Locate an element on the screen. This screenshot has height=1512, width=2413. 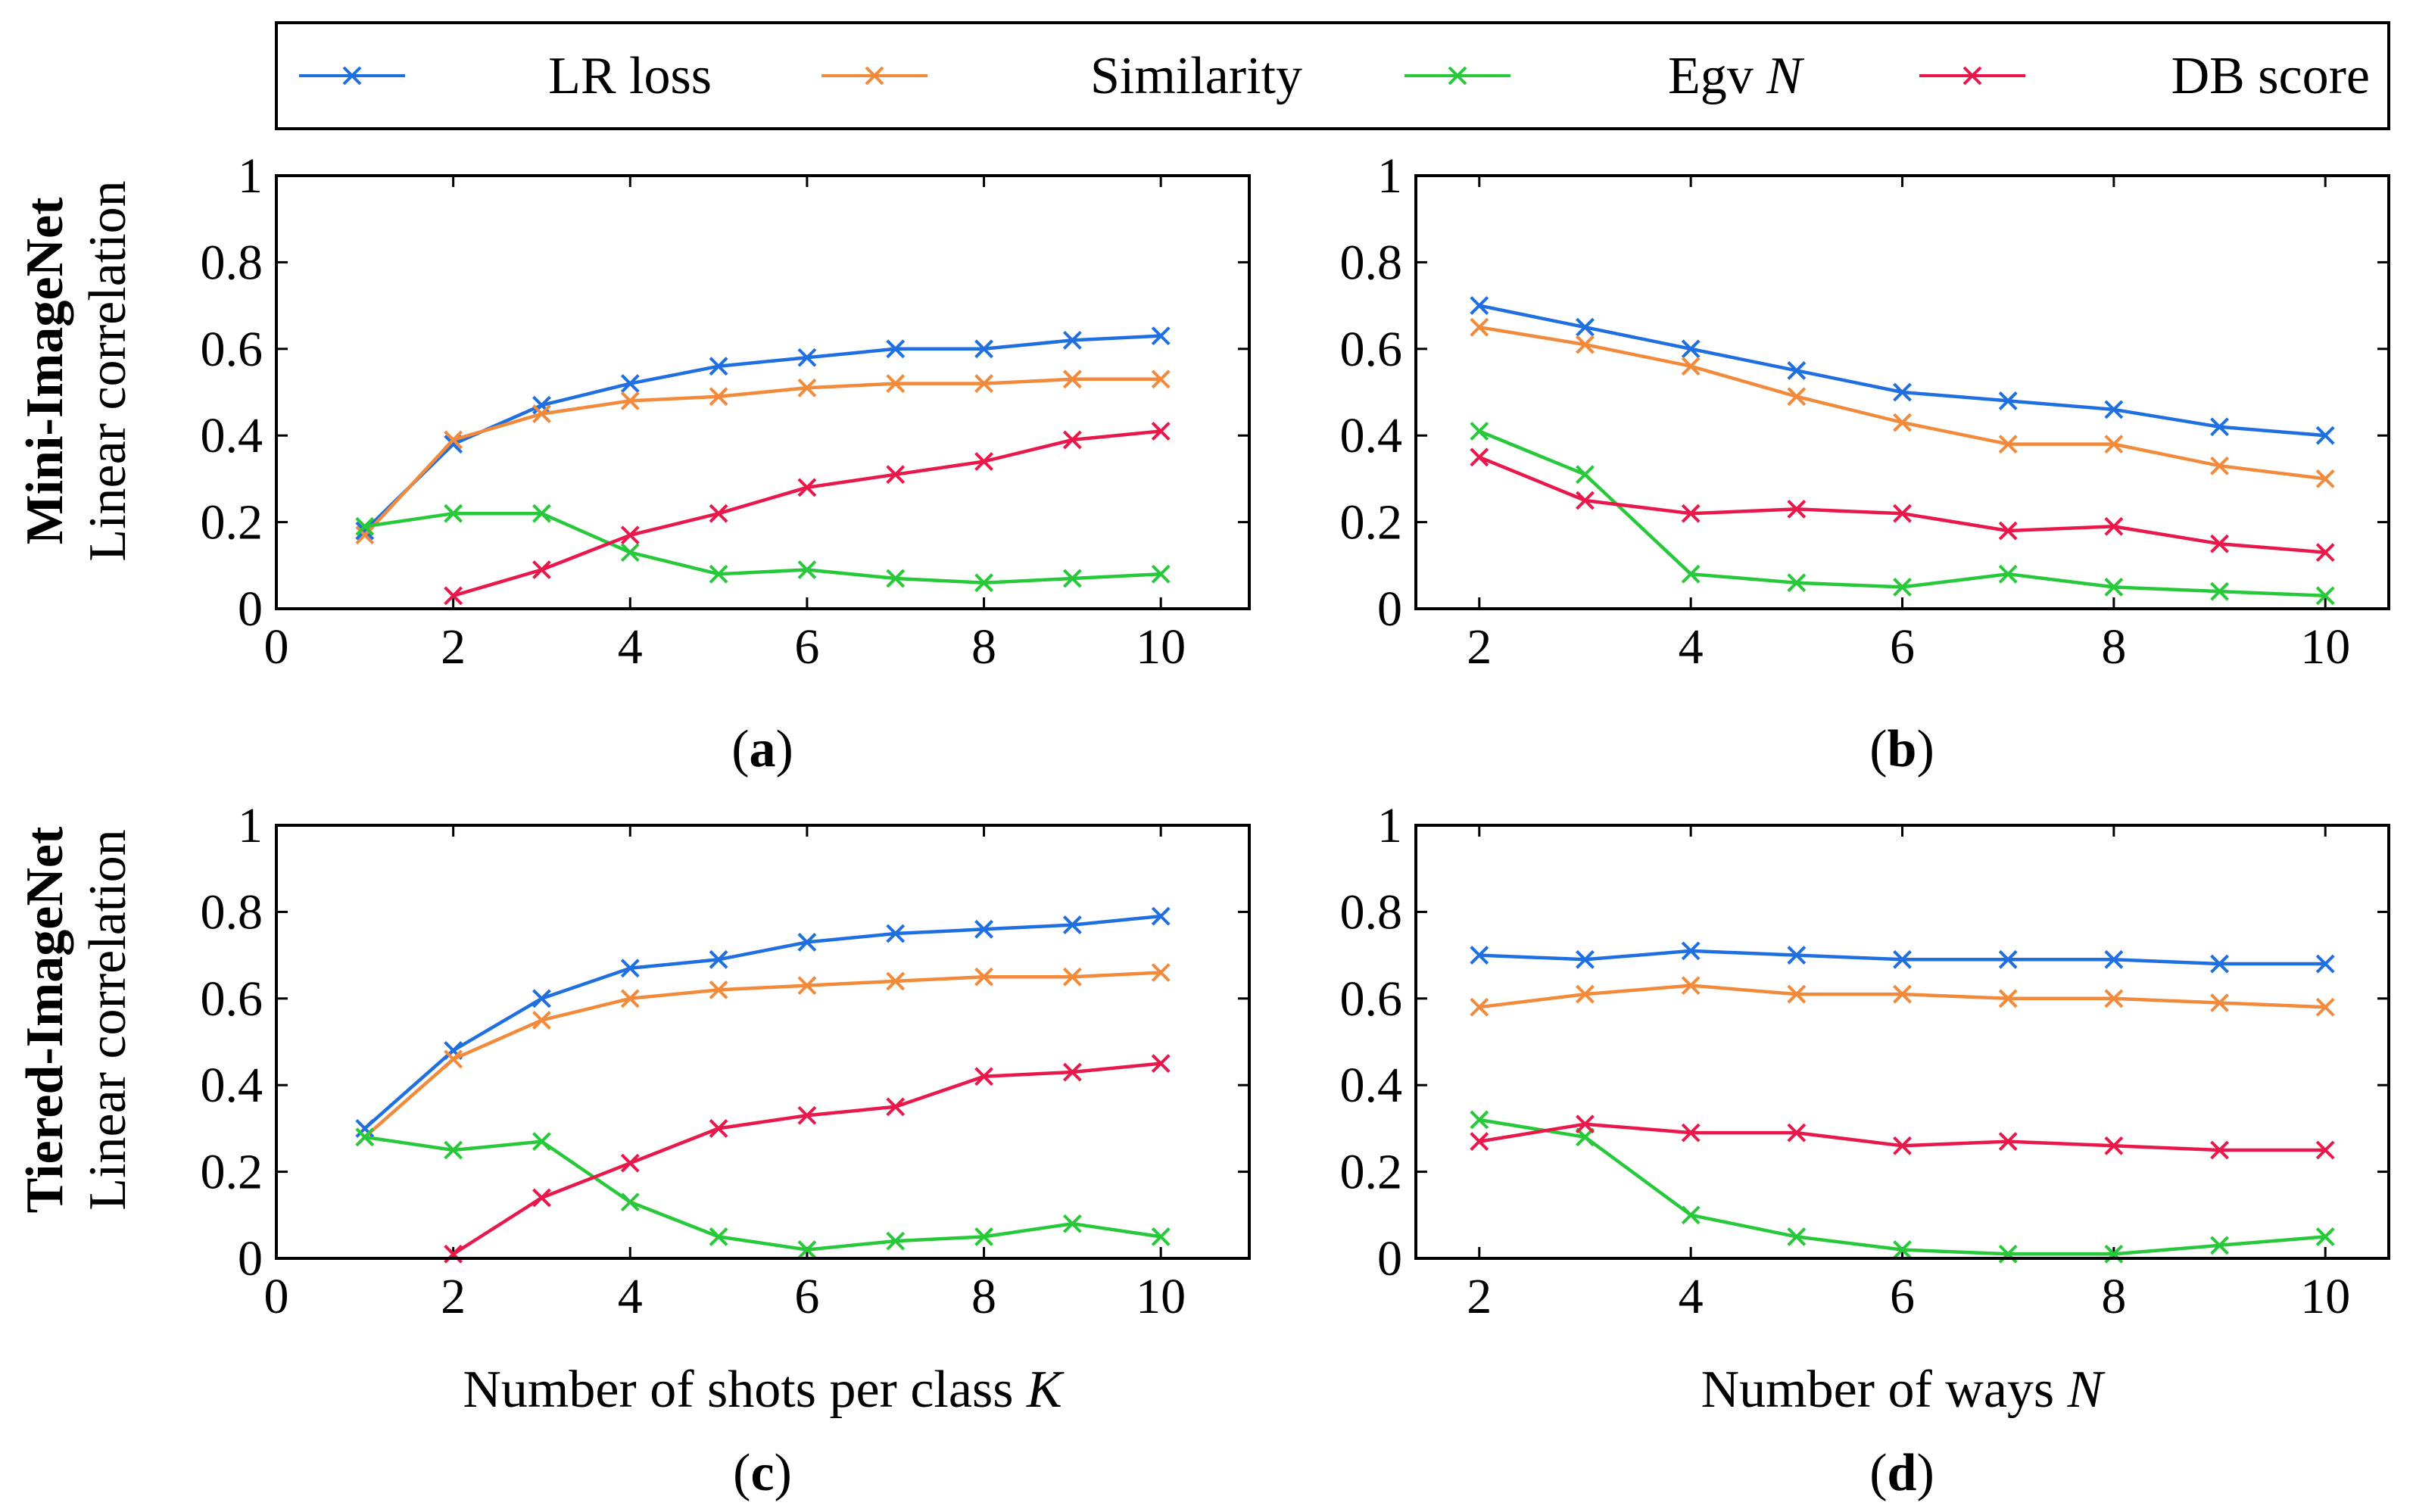
series-egv is located at coordinates (1902, 1187).